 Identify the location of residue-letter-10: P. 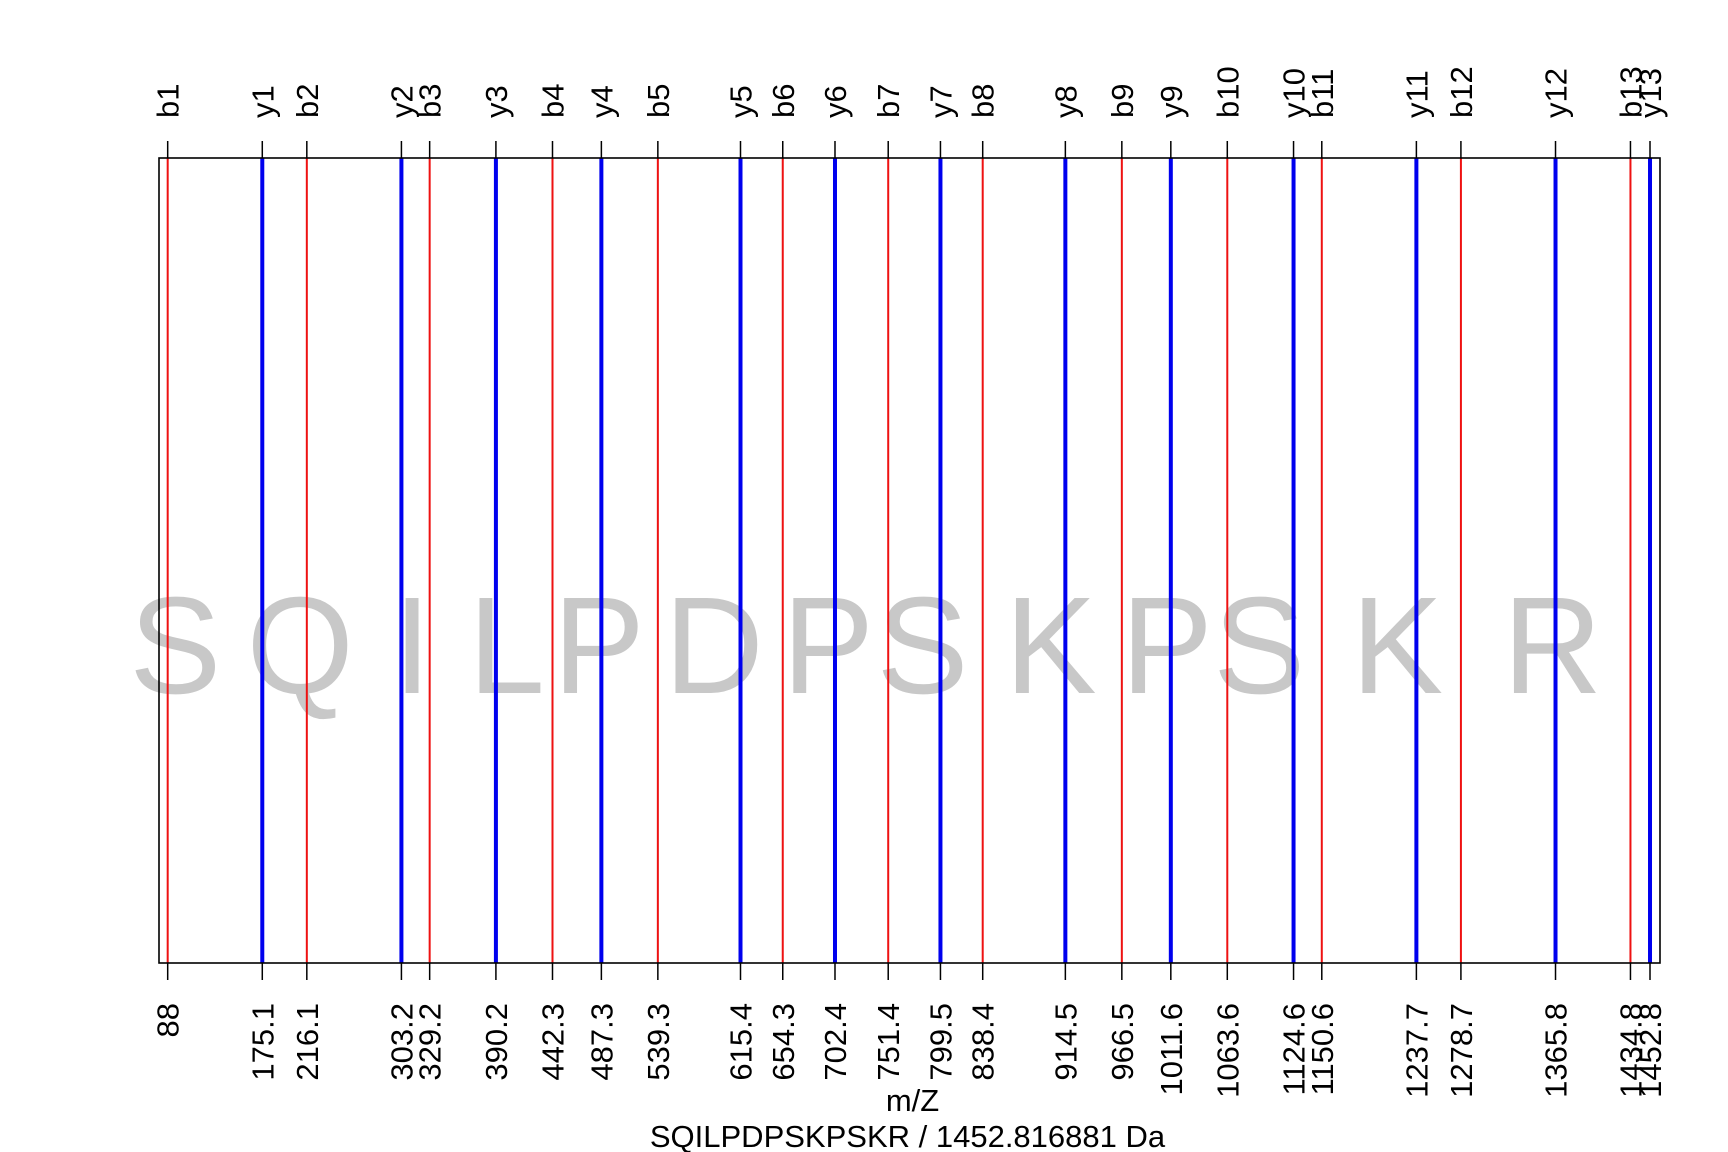
(1167, 646).